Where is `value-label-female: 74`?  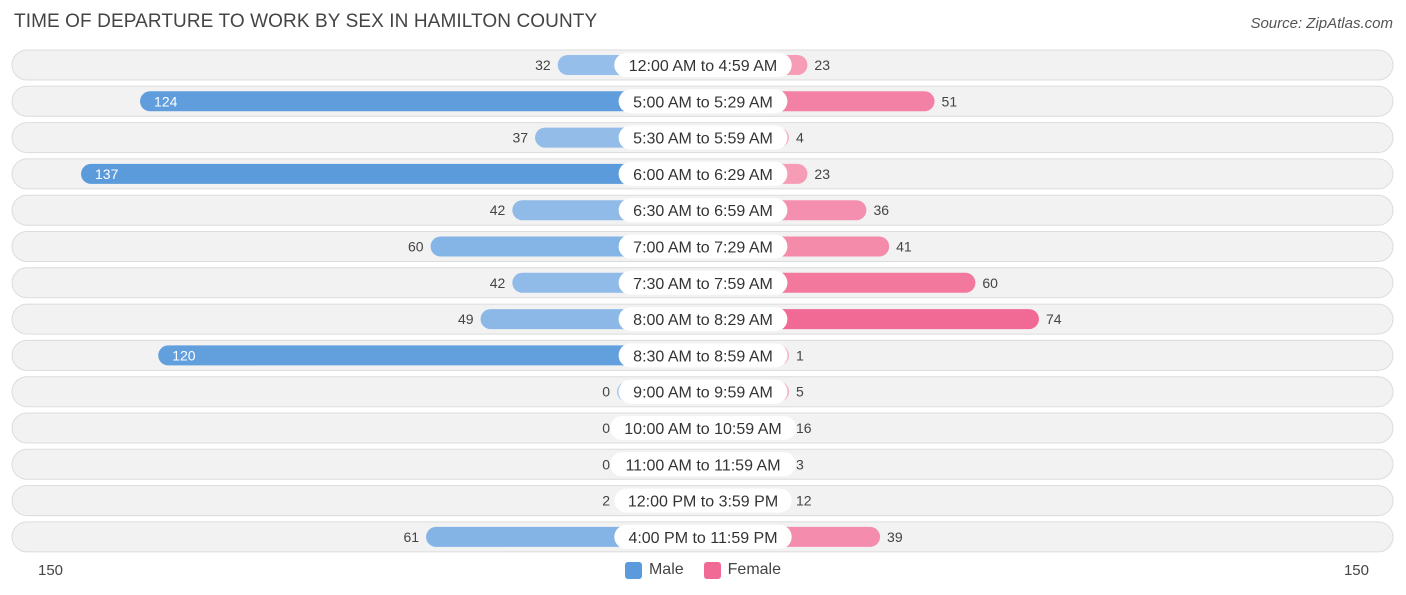 value-label-female: 74 is located at coordinates (1054, 319).